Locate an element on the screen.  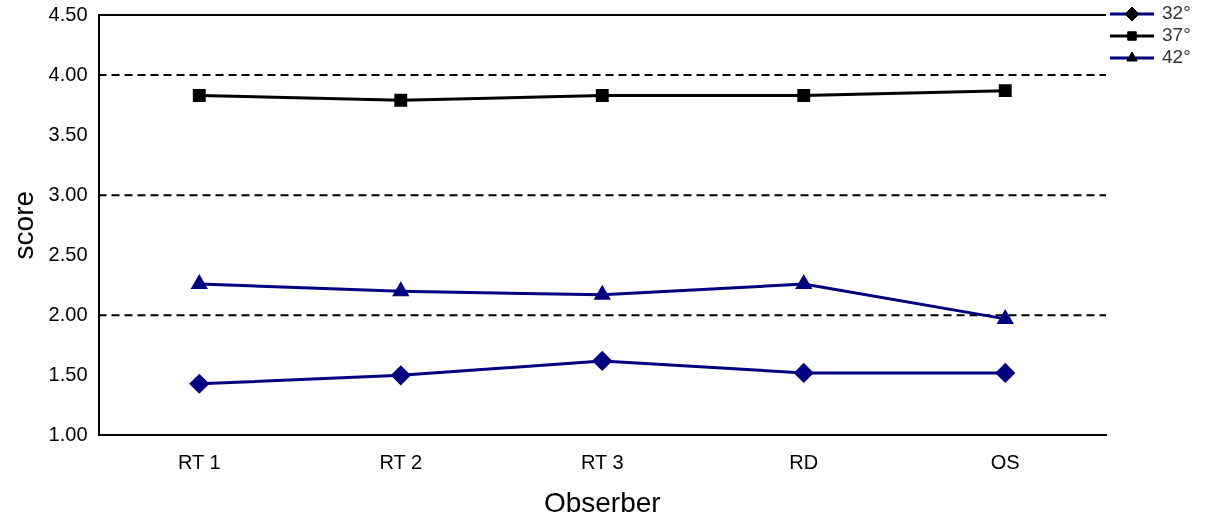
y-tick-label: 1.00 is located at coordinates (68, 433).